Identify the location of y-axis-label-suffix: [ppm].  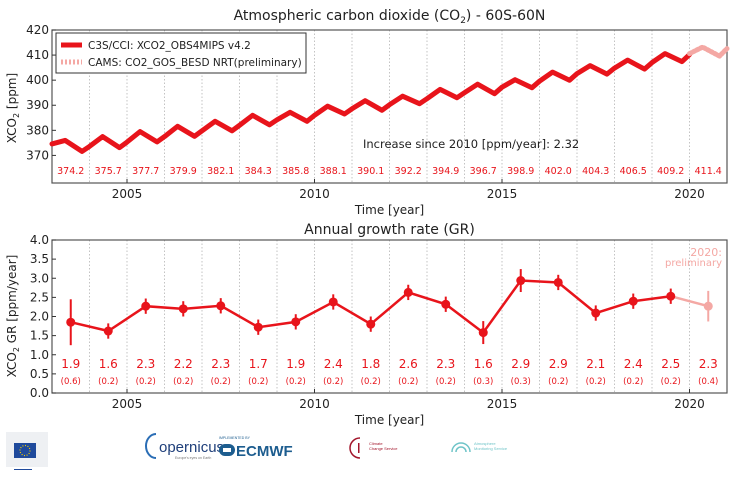
(12, 93).